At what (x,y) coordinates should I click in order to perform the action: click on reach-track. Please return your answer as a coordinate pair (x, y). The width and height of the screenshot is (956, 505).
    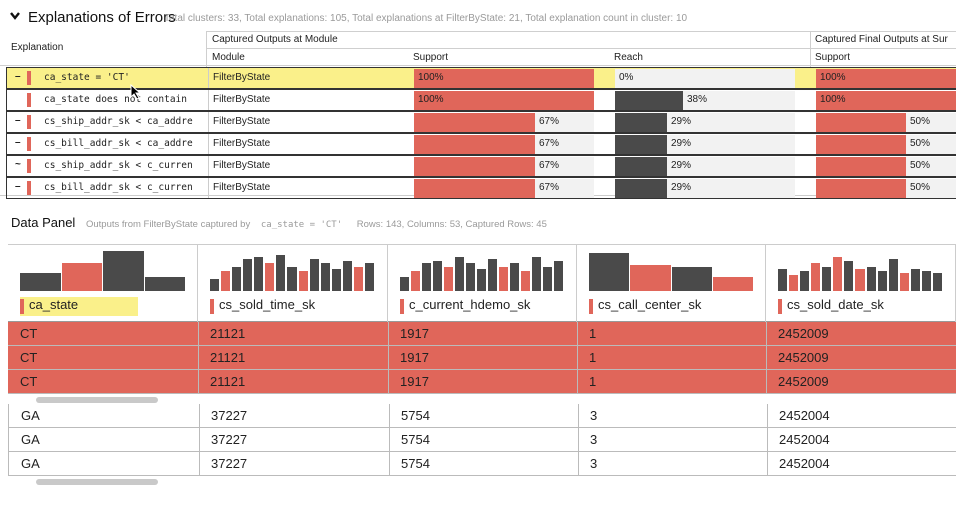
    Looking at the image, I should click on (705, 78).